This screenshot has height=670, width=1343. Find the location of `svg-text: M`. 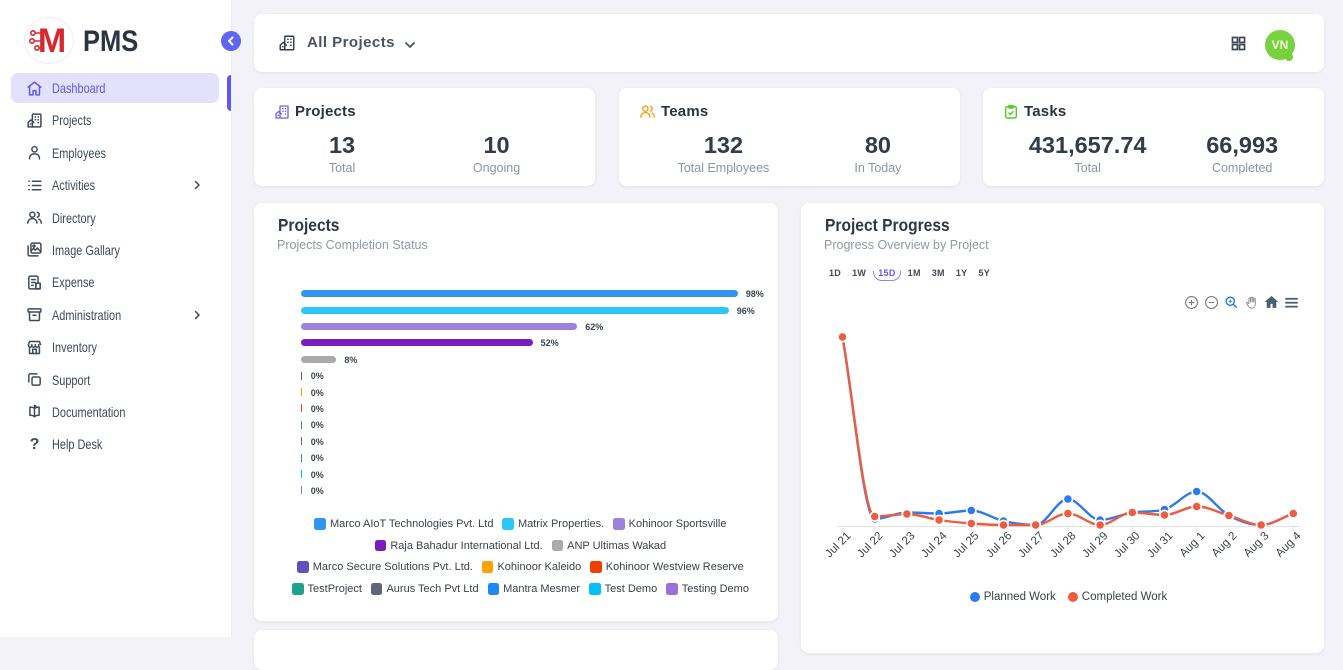

svg-text: M is located at coordinates (52, 41).